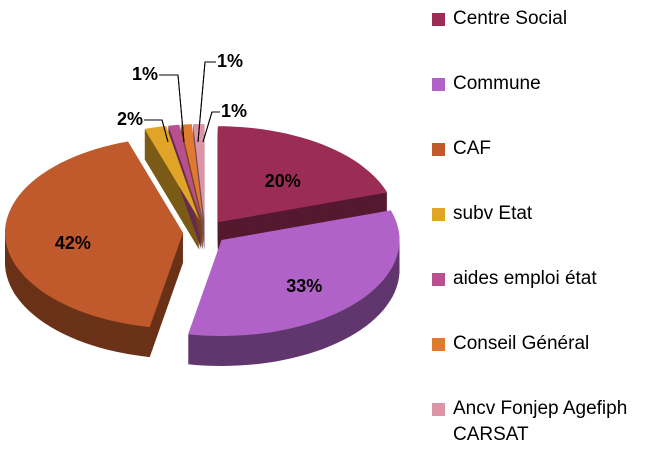  Describe the element at coordinates (130, 119) in the screenshot. I see `data-label: 2%` at that location.